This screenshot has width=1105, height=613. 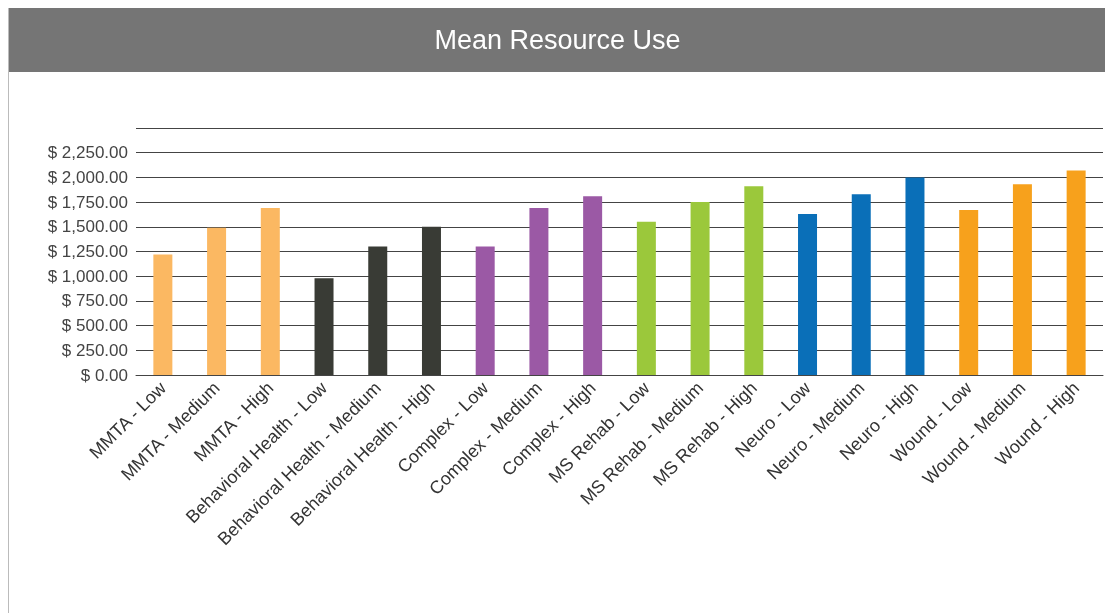 I want to click on y-tick-label: $ 1,750.00, so click(x=87, y=202).